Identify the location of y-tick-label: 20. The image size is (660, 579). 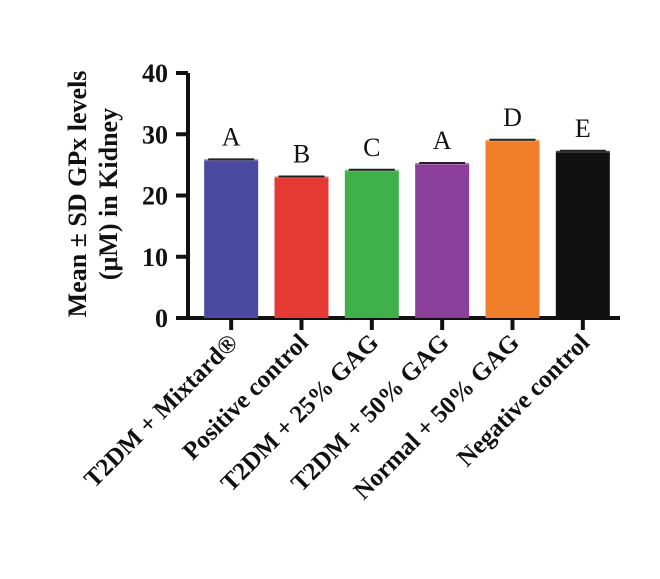
(155, 196).